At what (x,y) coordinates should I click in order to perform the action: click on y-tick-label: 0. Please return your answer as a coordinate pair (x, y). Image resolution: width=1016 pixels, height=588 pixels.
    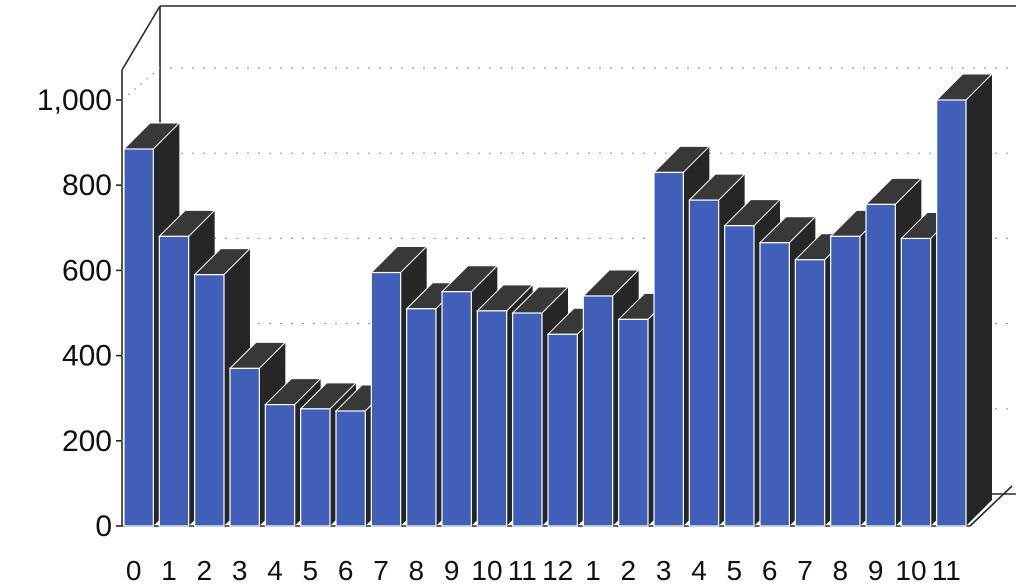
    Looking at the image, I should click on (103, 526).